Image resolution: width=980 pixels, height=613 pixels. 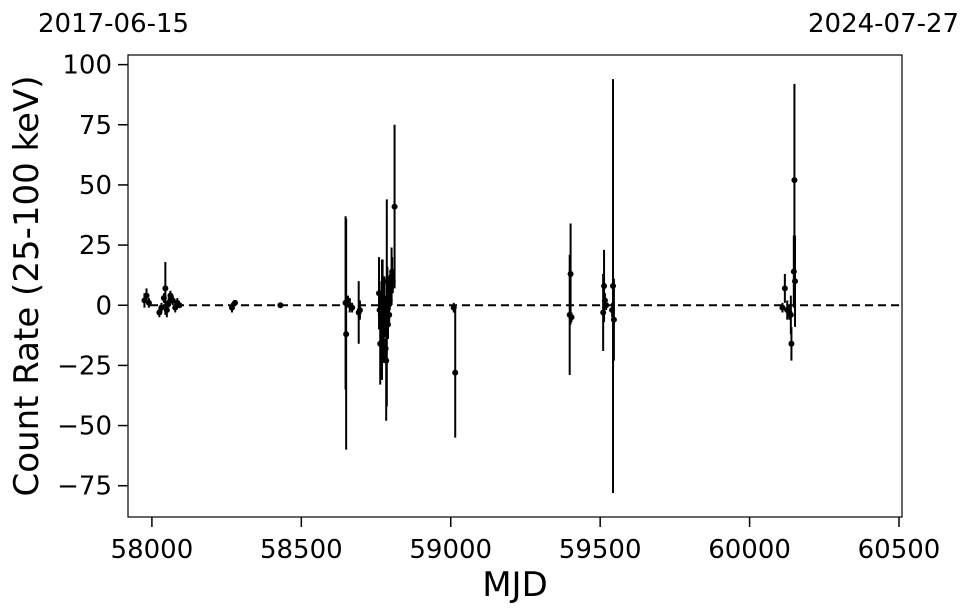 What do you see at coordinates (27, 286) in the screenshot?
I see `y-axis-label: Count Rate (25-100 keV)` at bounding box center [27, 286].